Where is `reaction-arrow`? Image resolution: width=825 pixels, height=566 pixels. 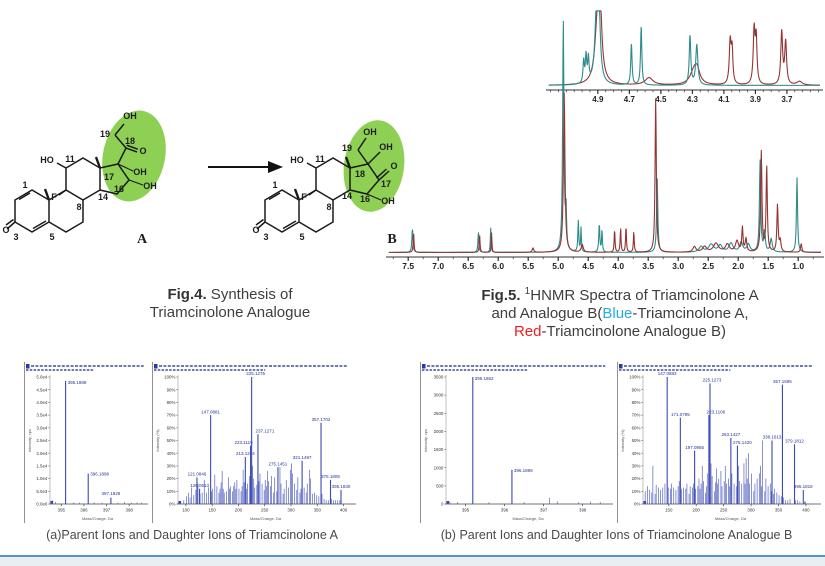 reaction-arrow is located at coordinates (245, 167).